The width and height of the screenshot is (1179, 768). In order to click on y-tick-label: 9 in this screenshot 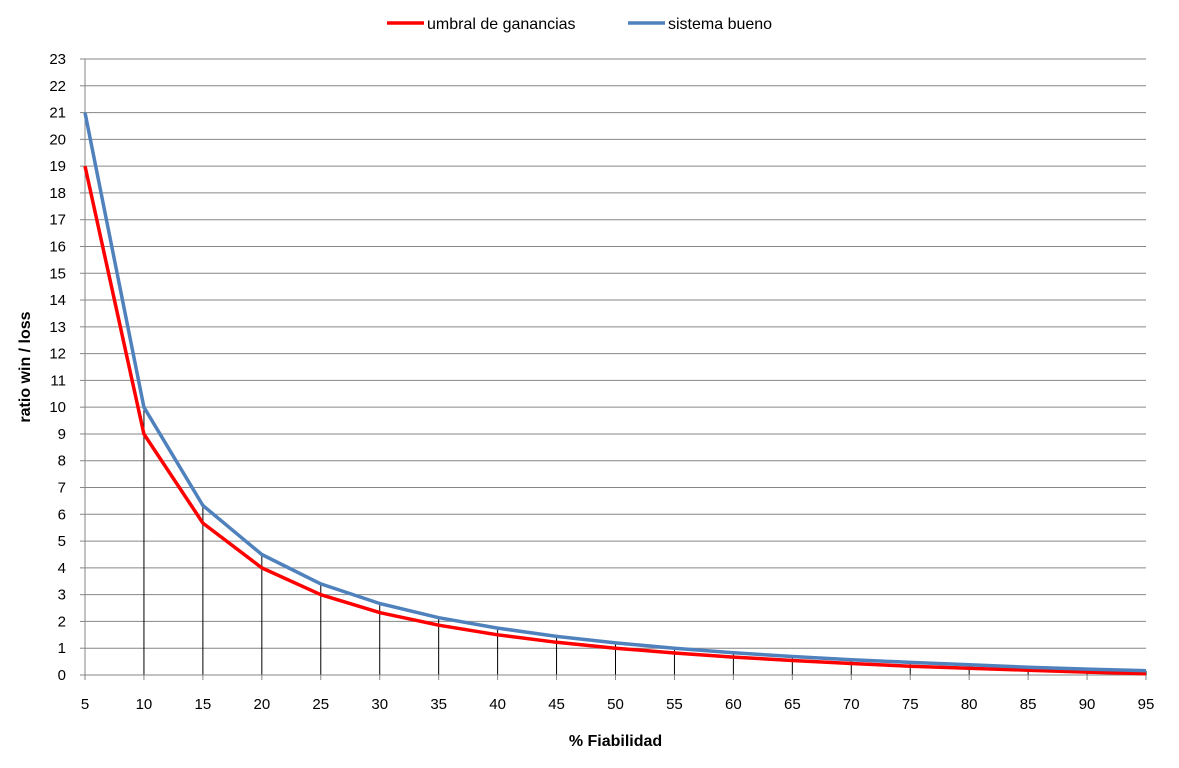, I will do `click(62, 434)`.